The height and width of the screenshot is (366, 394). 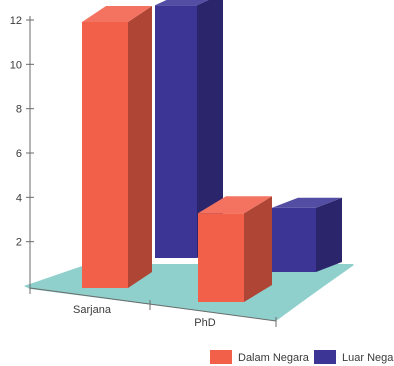 I want to click on x-category-label: Sarjana, so click(x=92, y=310).